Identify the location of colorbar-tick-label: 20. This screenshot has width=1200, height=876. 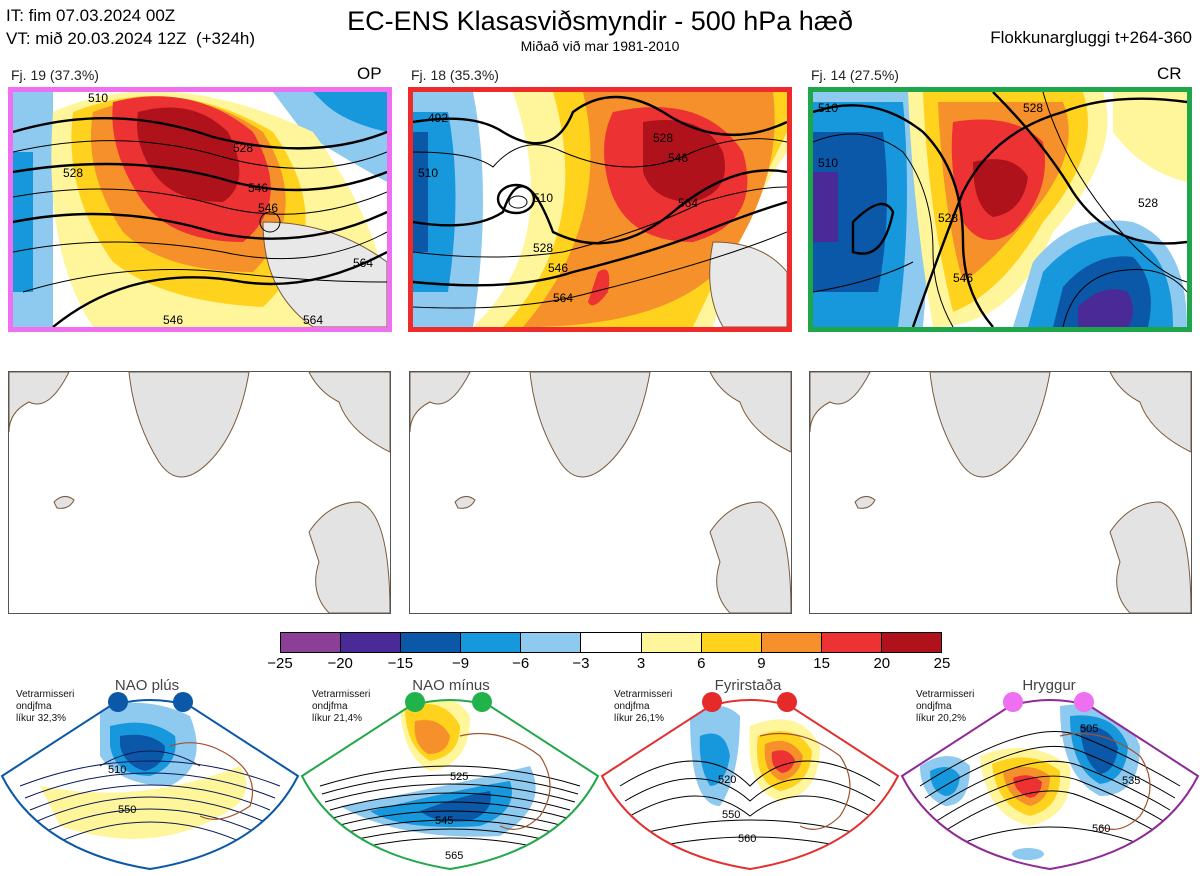
(882, 663).